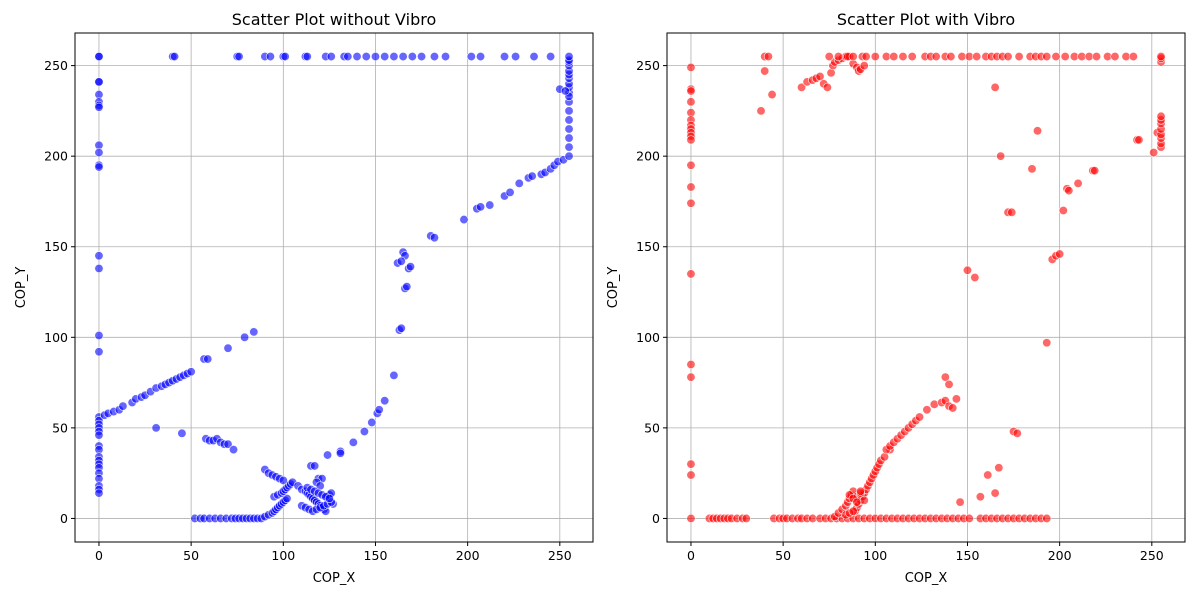 The width and height of the screenshot is (1200, 600). I want to click on chart-title: Scatter Plot without Vibro, so click(334, 19).